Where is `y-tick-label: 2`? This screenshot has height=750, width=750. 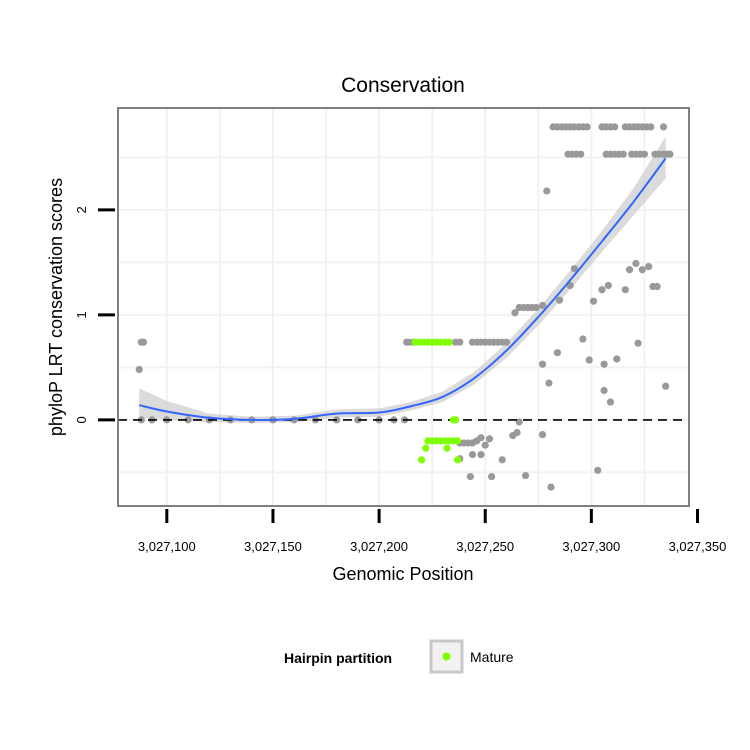
y-tick-label: 2 is located at coordinates (81, 209).